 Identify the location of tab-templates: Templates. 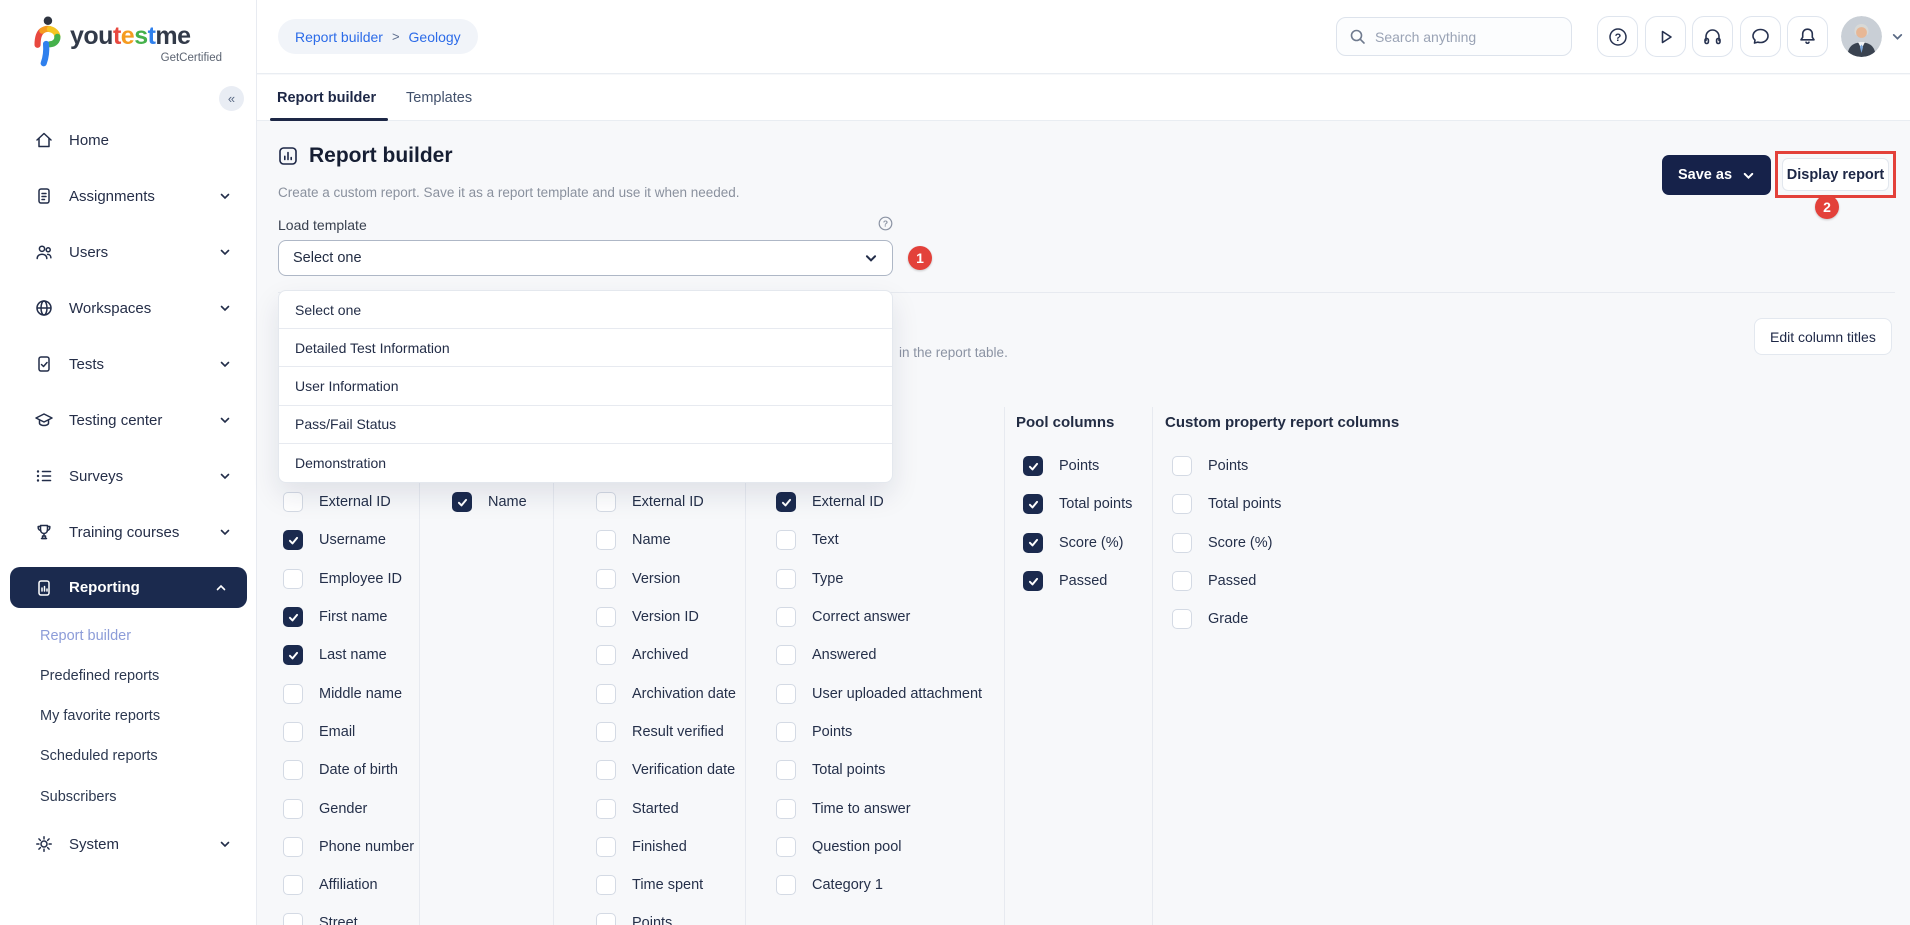
(439, 98).